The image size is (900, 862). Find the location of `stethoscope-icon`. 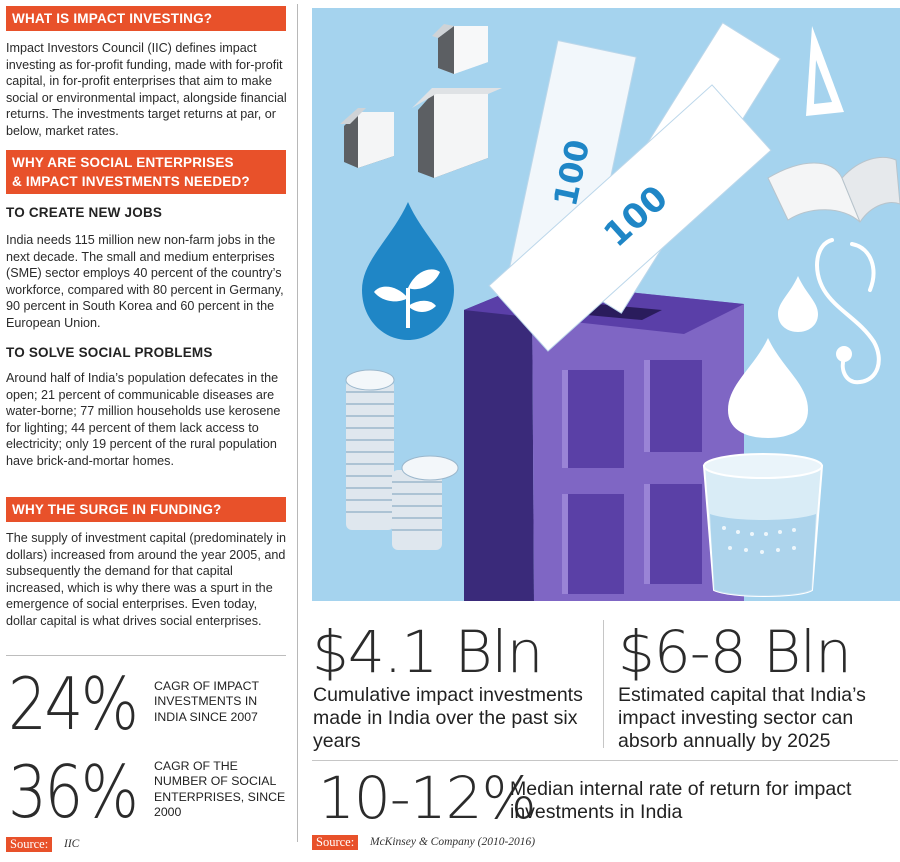

stethoscope-icon is located at coordinates (848, 311).